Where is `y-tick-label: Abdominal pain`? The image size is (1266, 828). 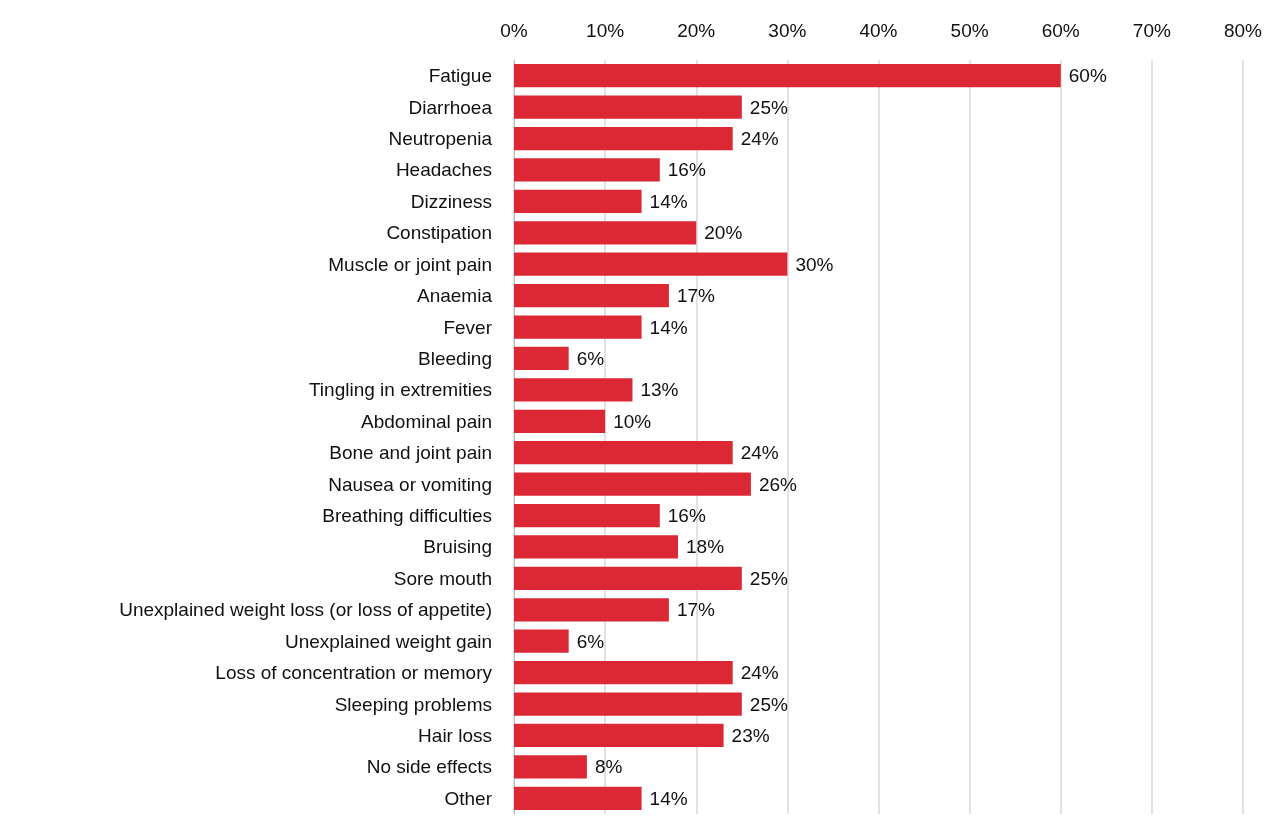 y-tick-label: Abdominal pain is located at coordinates (426, 421).